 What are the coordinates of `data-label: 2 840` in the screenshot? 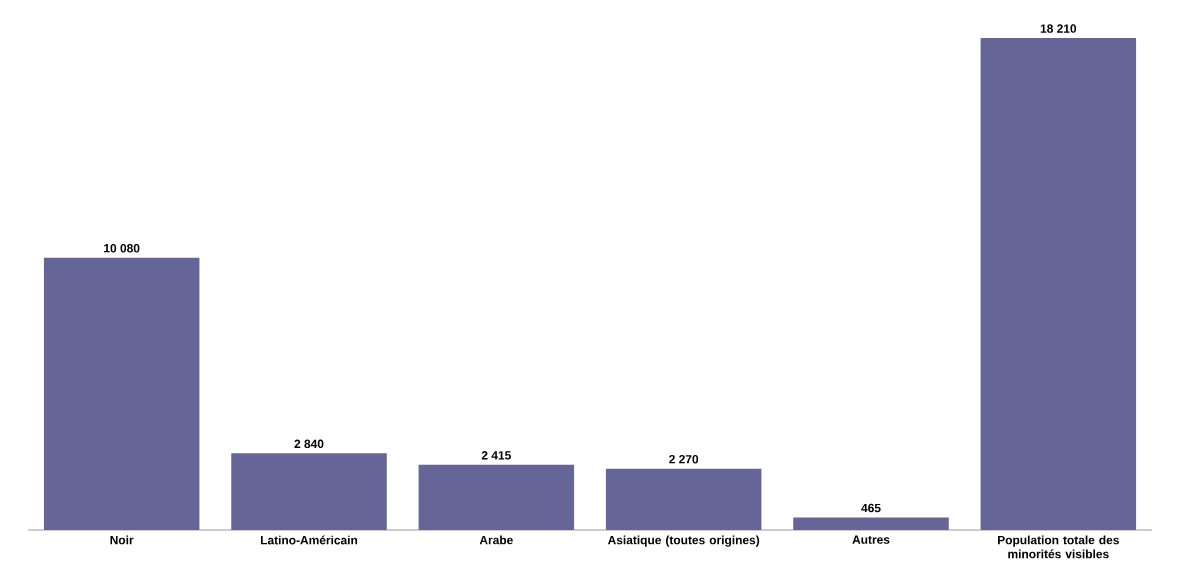 It's located at (309, 444).